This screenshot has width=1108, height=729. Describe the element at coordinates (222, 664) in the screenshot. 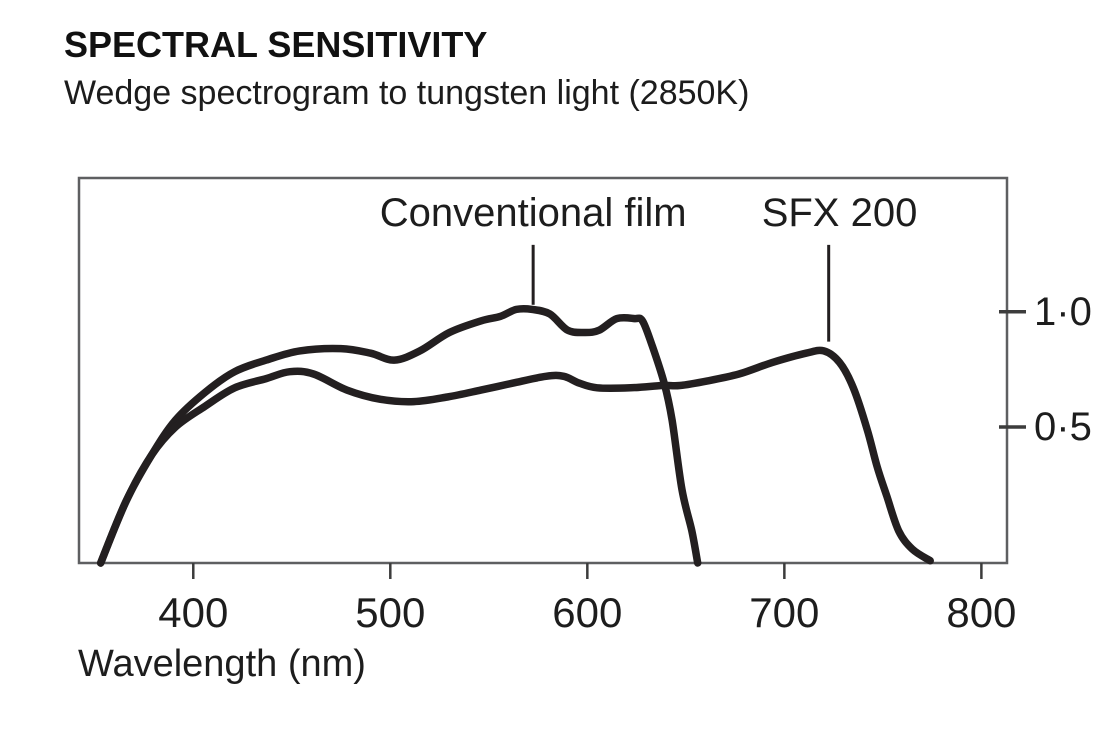

I see `x-axis-label: Wavelength (nm)` at that location.